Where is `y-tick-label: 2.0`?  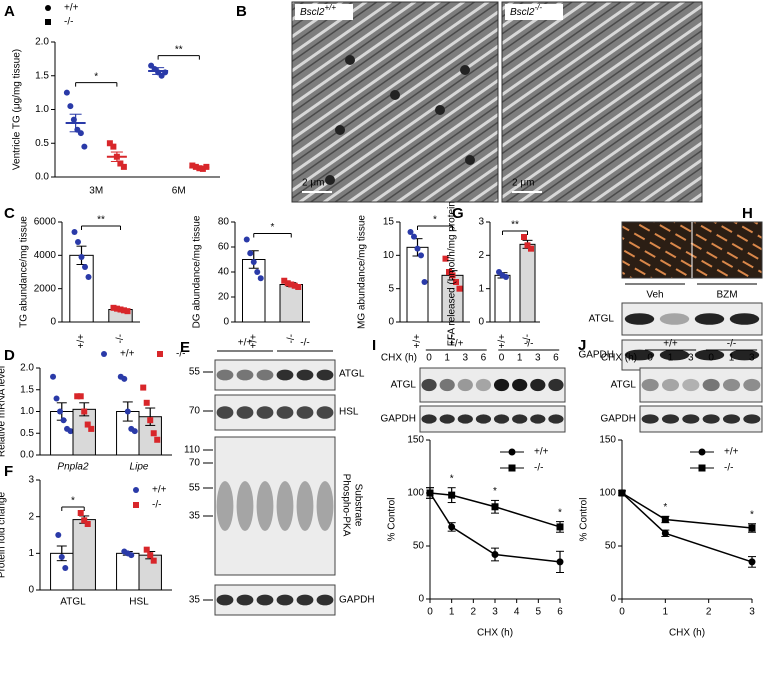 y-tick-label: 2.0 is located at coordinates (27, 368).